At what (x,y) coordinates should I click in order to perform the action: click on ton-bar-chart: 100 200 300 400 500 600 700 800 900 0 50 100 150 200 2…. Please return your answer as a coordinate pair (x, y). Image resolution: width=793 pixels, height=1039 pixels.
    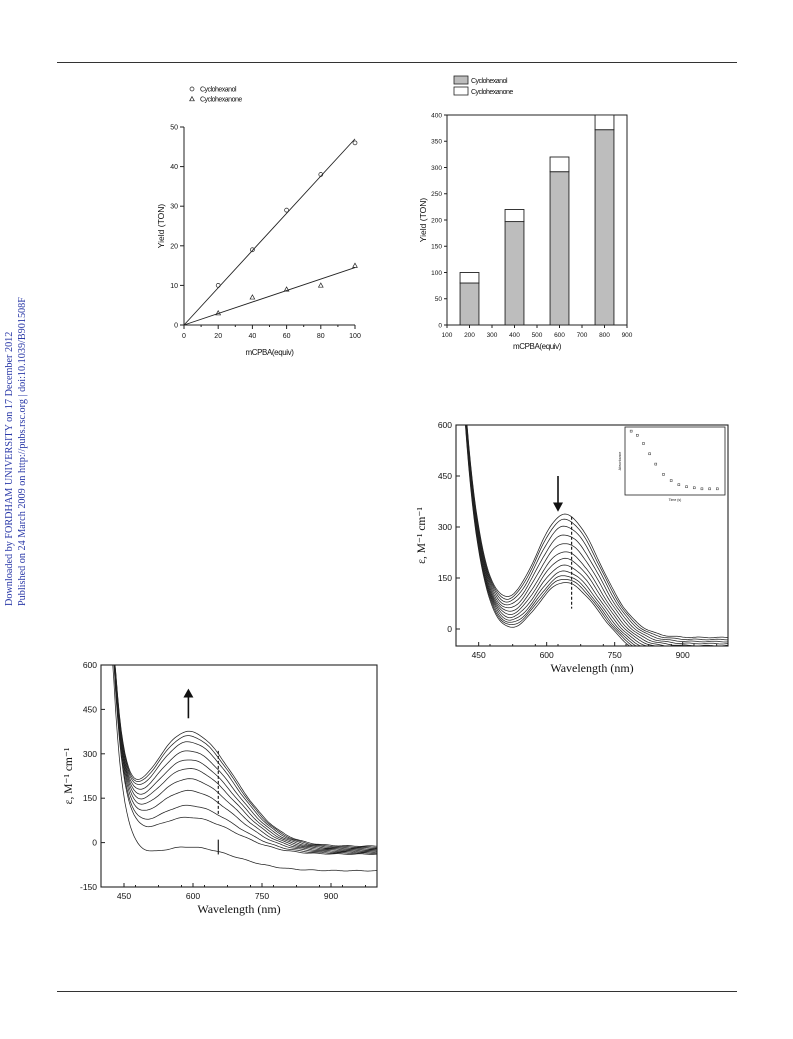
    Looking at the image, I should click on (525, 213).